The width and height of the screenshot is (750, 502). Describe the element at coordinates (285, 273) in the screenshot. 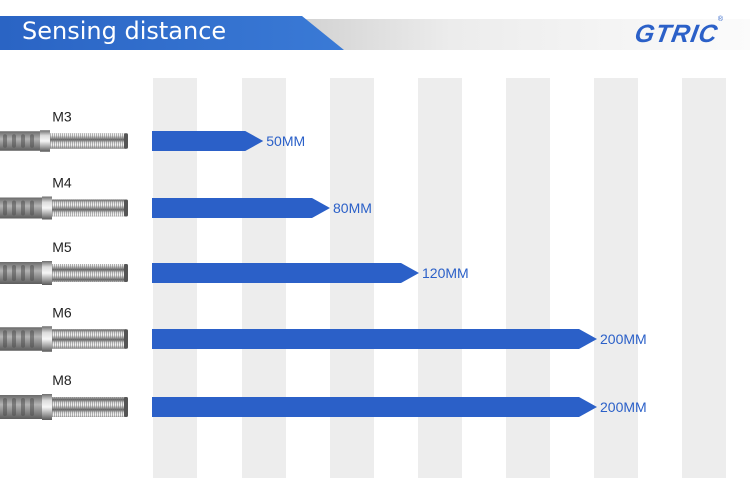

I see `bar-m5` at that location.